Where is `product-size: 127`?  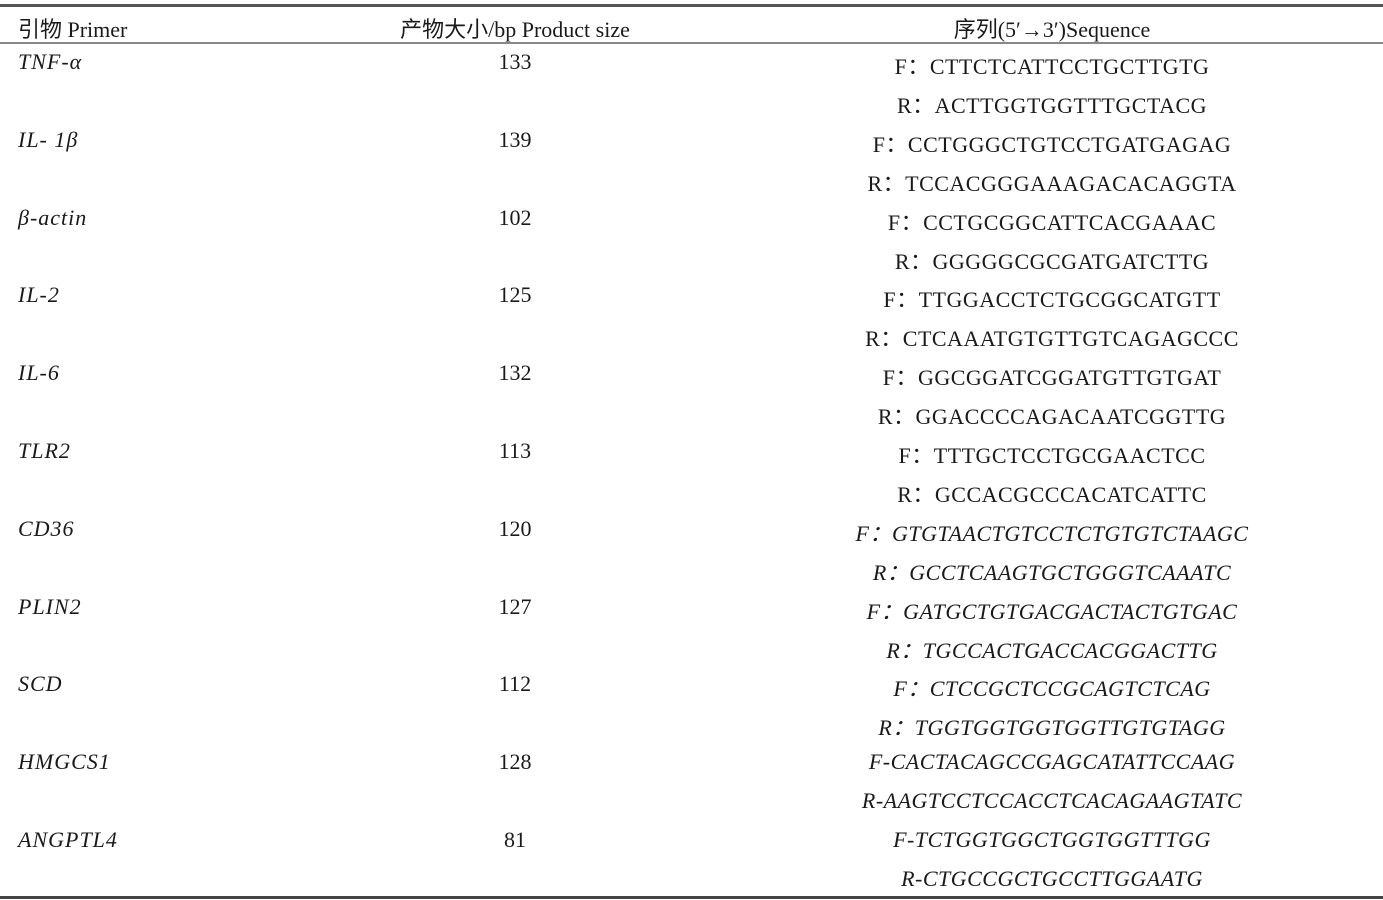 product-size: 127 is located at coordinates (515, 606).